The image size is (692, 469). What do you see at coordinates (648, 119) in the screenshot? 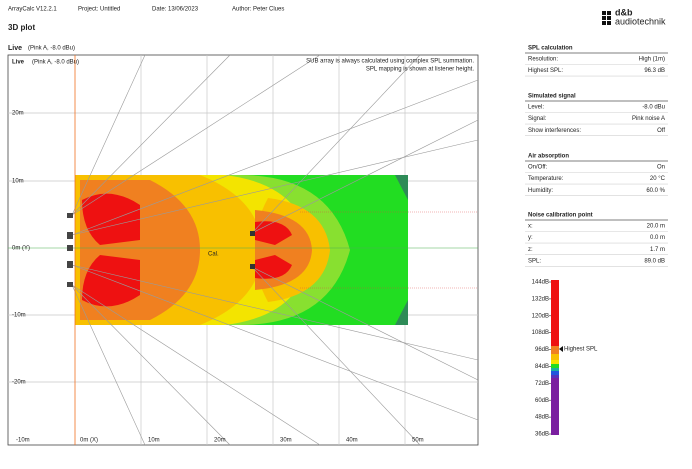
I see `panel-value: Pink noise A` at bounding box center [648, 119].